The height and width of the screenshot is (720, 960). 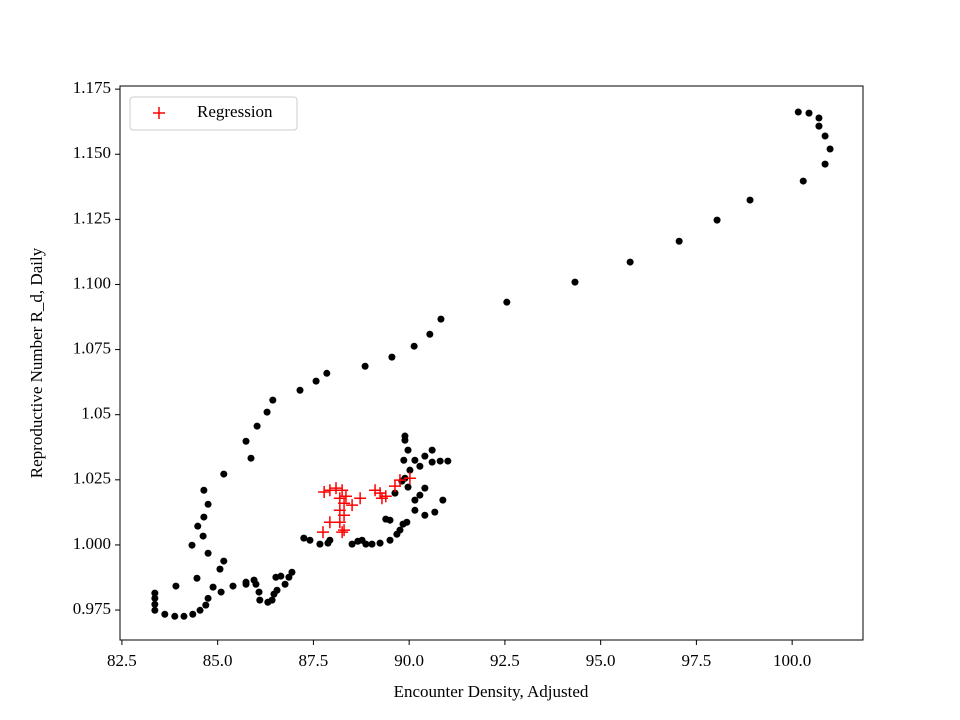 What do you see at coordinates (36, 362) in the screenshot?
I see `y-axis-label: Reproductive Number R_d, Daily` at bounding box center [36, 362].